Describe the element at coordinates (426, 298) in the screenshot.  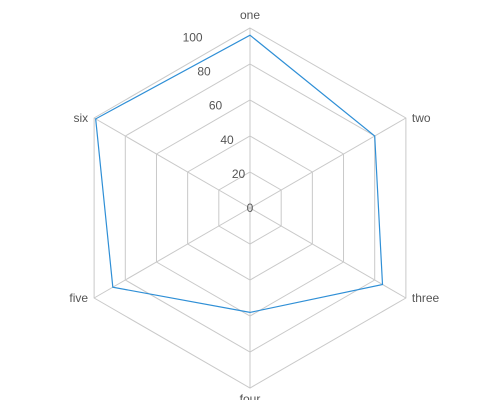
I see `category-label-three: three` at that location.